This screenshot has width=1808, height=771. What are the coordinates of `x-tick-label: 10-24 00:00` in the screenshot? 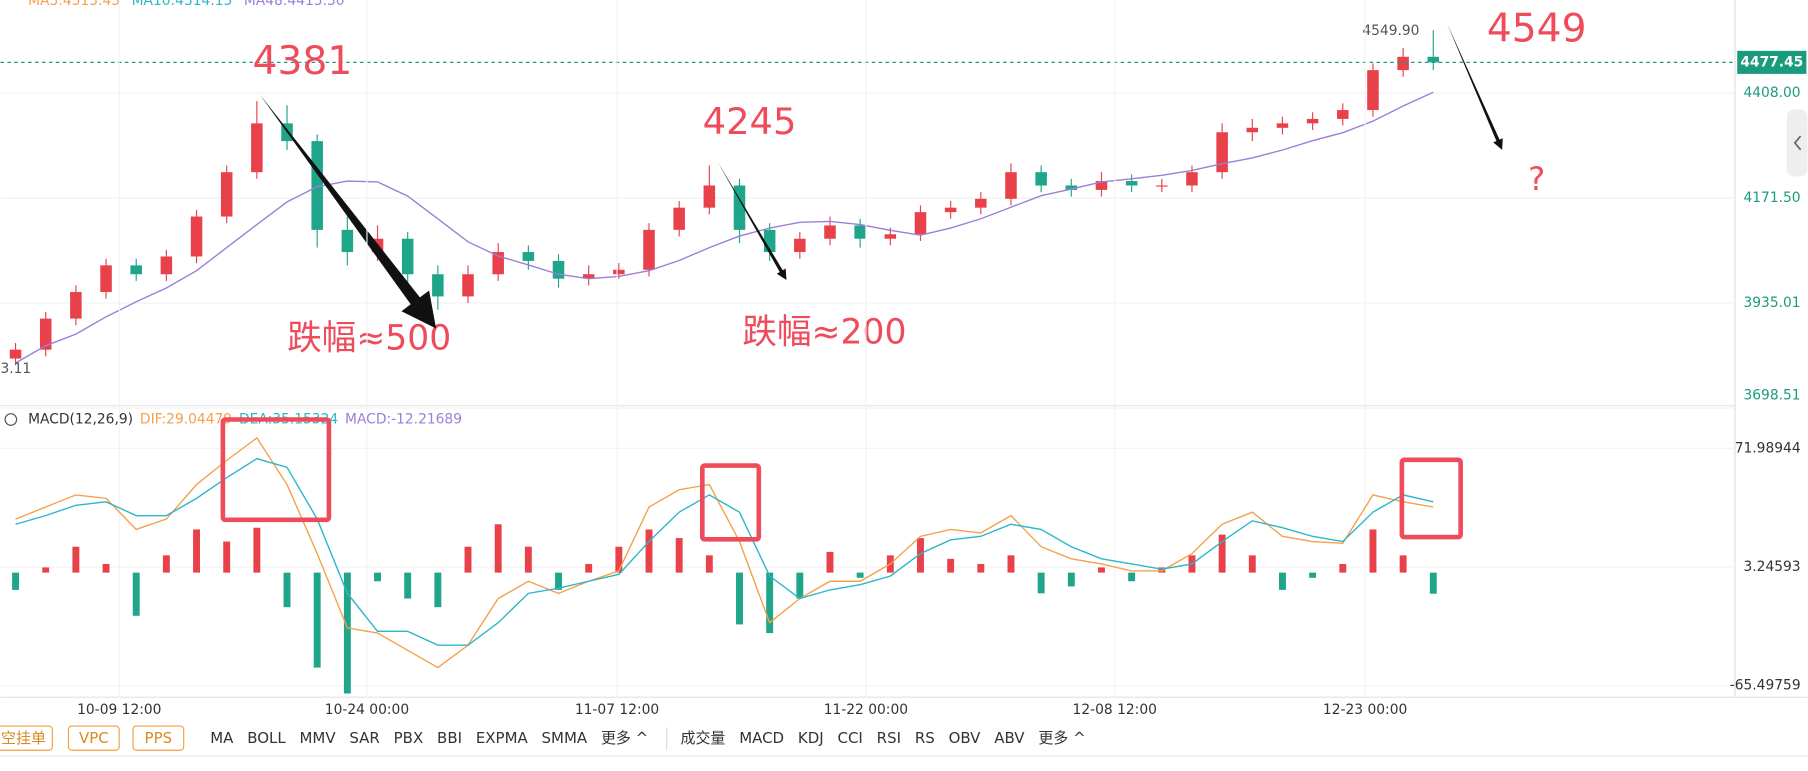 It's located at (367, 710).